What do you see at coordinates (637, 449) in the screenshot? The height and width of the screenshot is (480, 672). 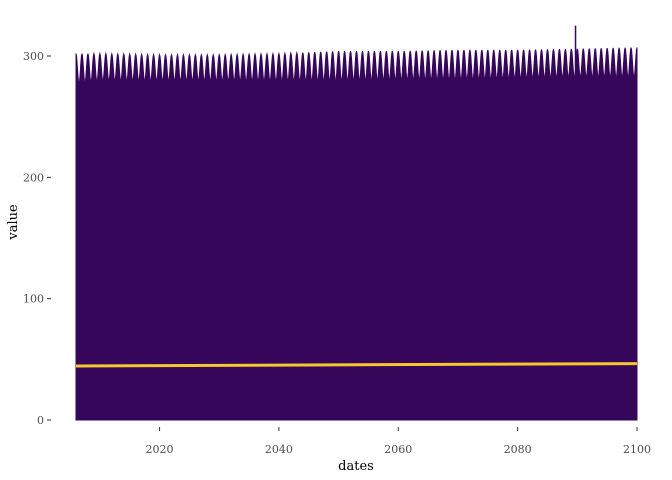 I see `x-tick-label: 2100` at bounding box center [637, 449].